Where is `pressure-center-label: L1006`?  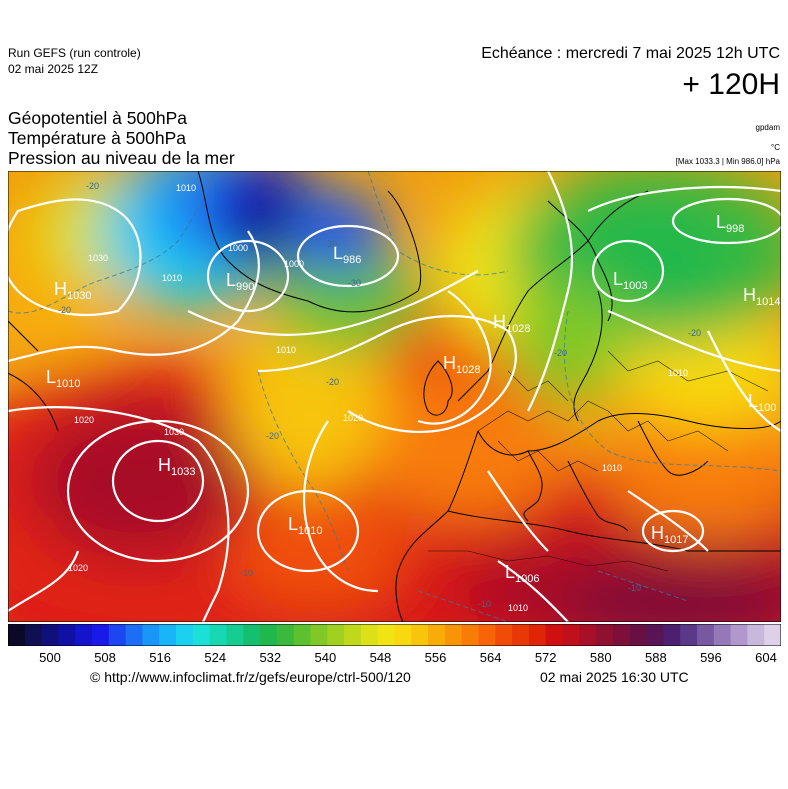
pressure-center-label: L1006 is located at coordinates (522, 573).